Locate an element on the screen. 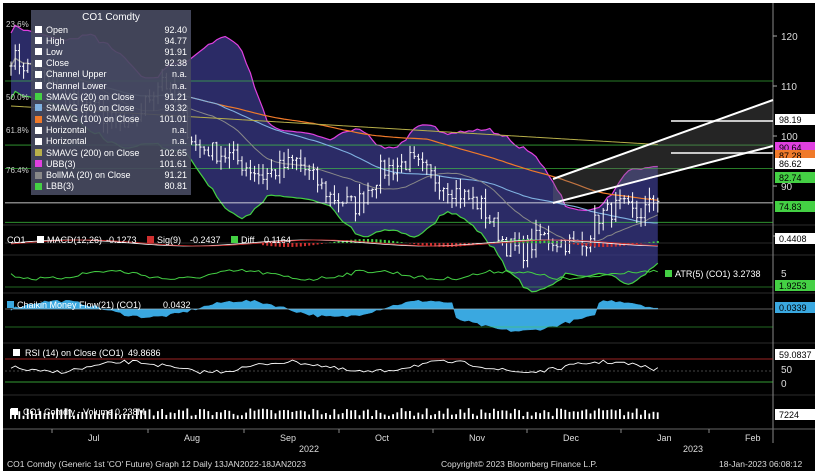 This screenshot has height=476, width=820. price-badge: 87.28 is located at coordinates (795, 155).